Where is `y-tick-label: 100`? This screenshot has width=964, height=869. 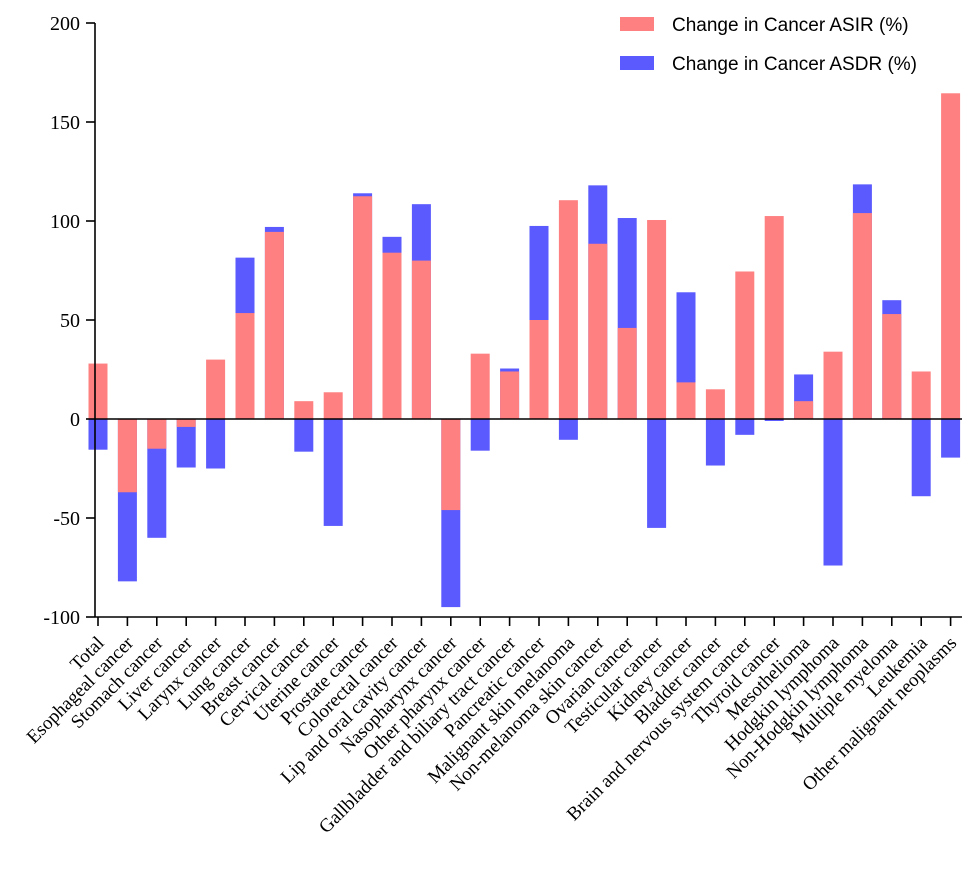 y-tick-label: 100 is located at coordinates (65, 222).